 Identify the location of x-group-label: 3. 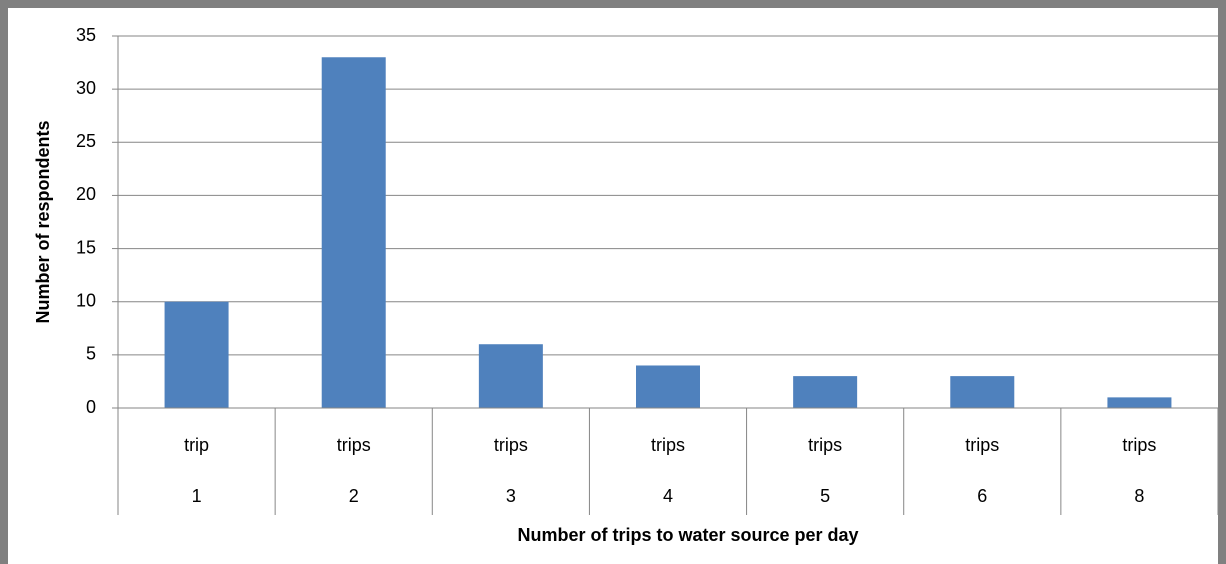
(511, 496).